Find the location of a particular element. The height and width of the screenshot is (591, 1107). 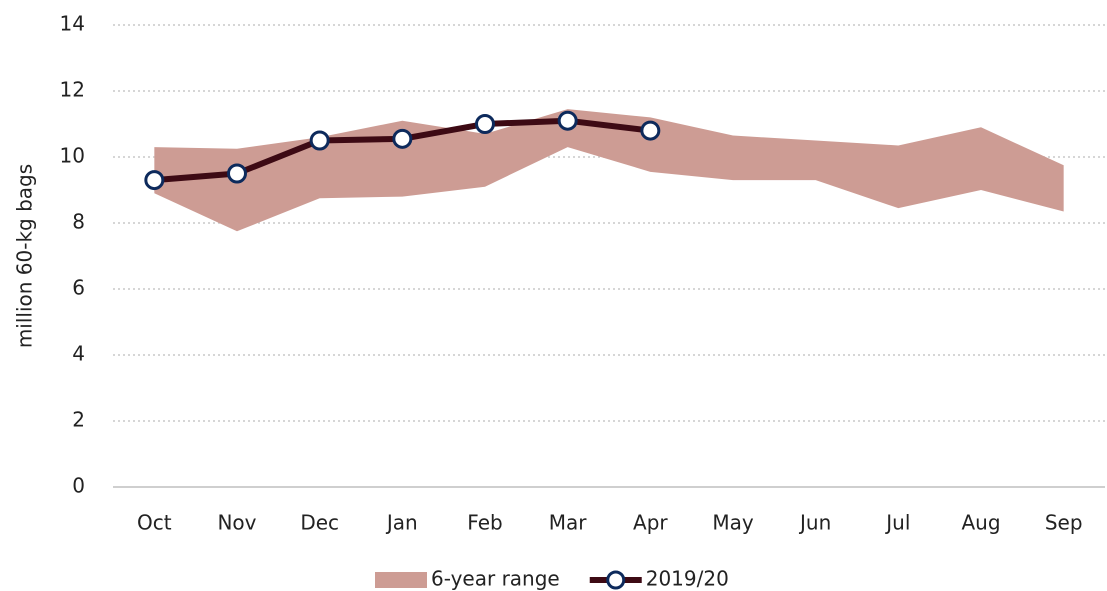

legend-swatch is located at coordinates (401, 580).